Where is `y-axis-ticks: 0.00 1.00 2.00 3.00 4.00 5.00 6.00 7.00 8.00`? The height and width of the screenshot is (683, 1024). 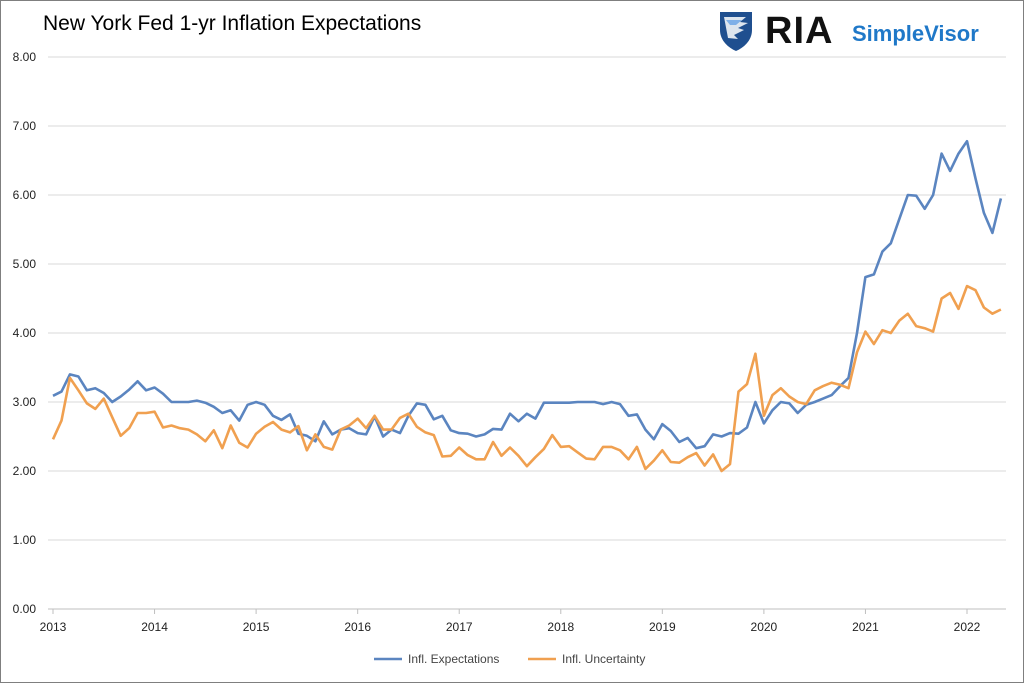 y-axis-ticks: 0.00 1.00 2.00 3.00 4.00 5.00 6.00 7.00 8.00 is located at coordinates (25, 333).